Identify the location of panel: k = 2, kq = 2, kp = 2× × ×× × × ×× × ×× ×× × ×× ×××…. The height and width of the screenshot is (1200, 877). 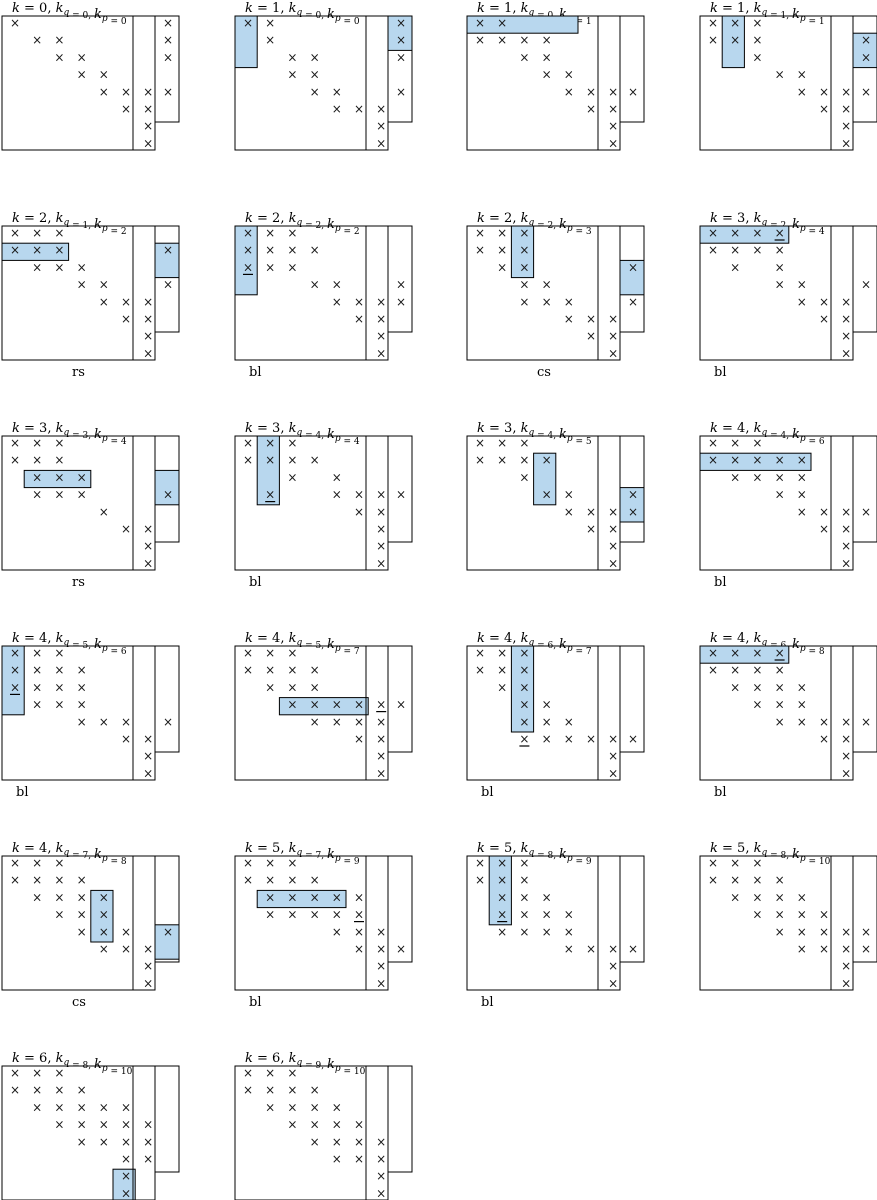
(323, 295).